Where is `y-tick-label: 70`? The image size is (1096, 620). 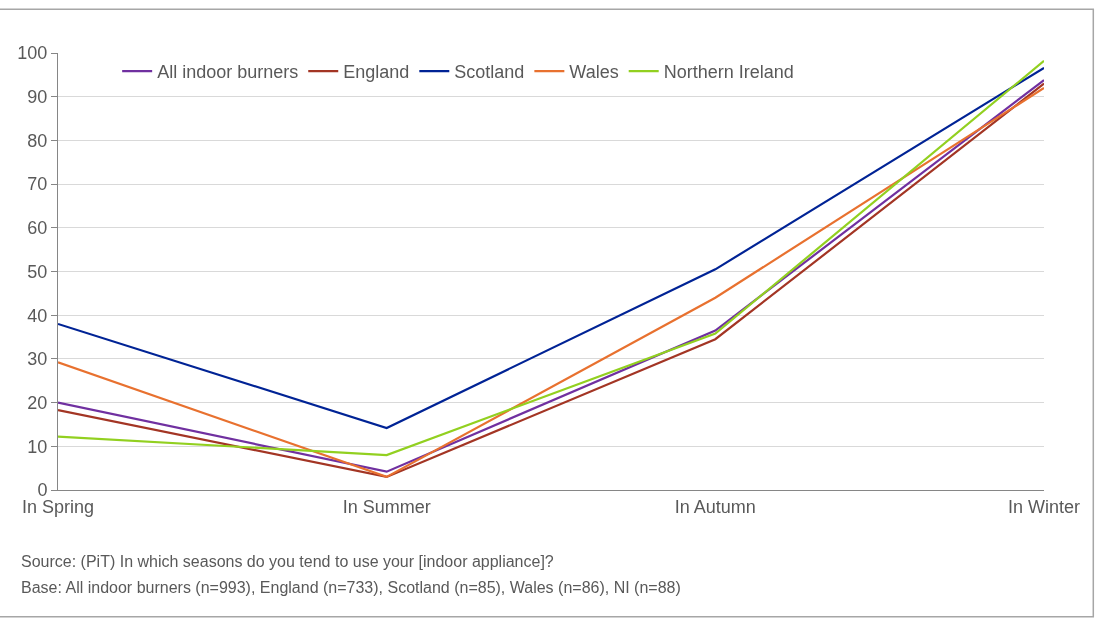 y-tick-label: 70 is located at coordinates (37, 184).